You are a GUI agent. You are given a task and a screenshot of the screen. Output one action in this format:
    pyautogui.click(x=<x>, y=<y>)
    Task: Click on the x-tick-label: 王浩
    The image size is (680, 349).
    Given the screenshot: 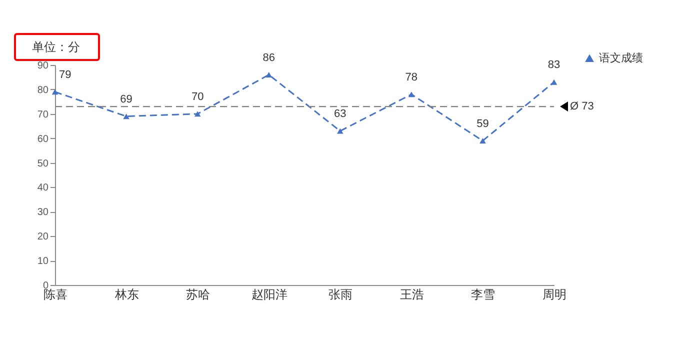 What is the action you would take?
    pyautogui.click(x=412, y=295)
    